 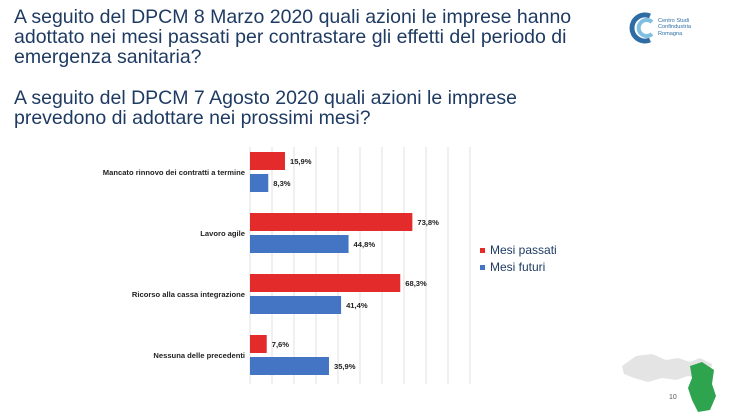 What do you see at coordinates (357, 305) in the screenshot?
I see `value-label: 41,4%` at bounding box center [357, 305].